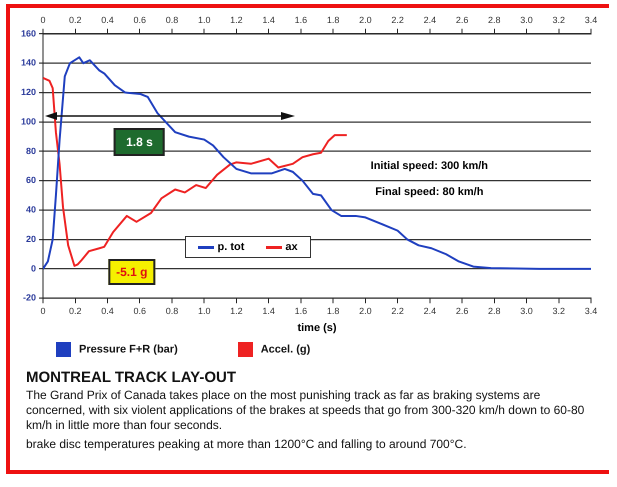 This screenshot has width=617, height=487. I want to click on y-tick-label: 0, so click(33, 268).